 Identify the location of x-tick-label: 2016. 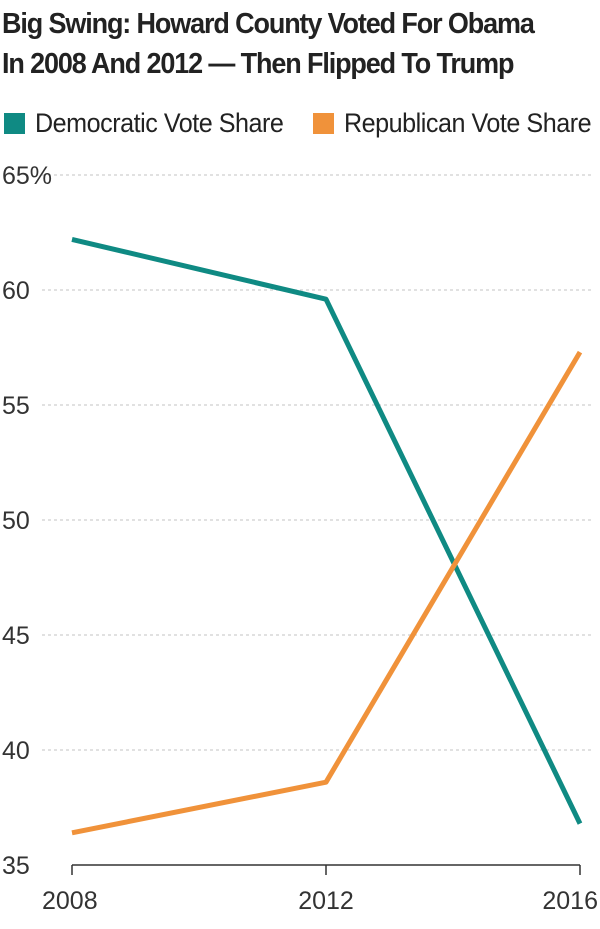
(570, 901).